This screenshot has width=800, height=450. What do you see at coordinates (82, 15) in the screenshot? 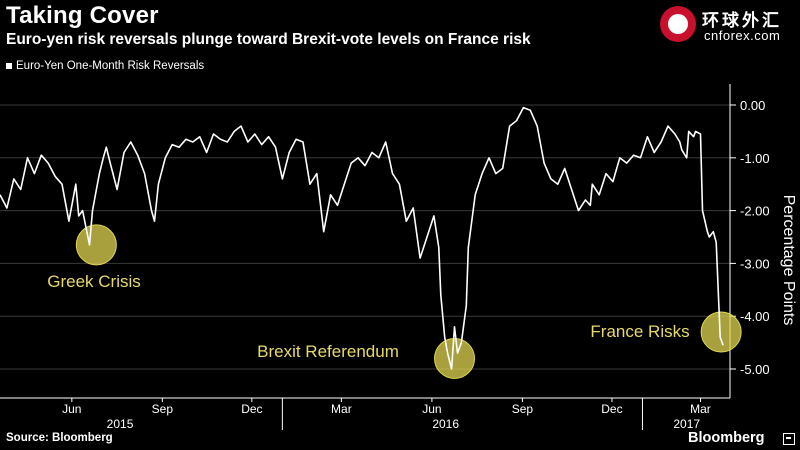
I see `chart-title: Taking Cover` at bounding box center [82, 15].